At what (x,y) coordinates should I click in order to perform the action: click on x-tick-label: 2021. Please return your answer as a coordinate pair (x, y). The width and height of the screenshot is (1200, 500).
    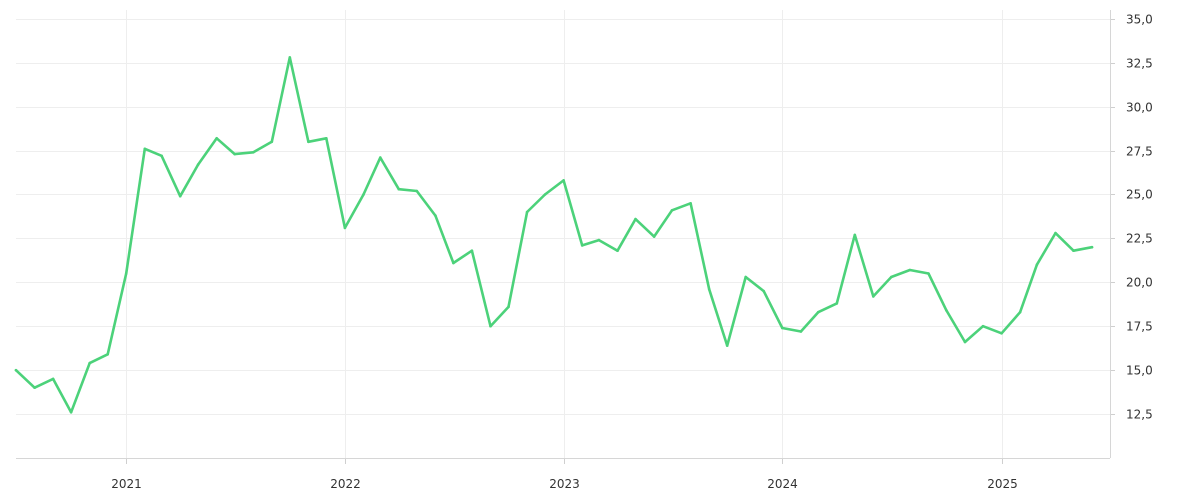
    Looking at the image, I should click on (126, 484).